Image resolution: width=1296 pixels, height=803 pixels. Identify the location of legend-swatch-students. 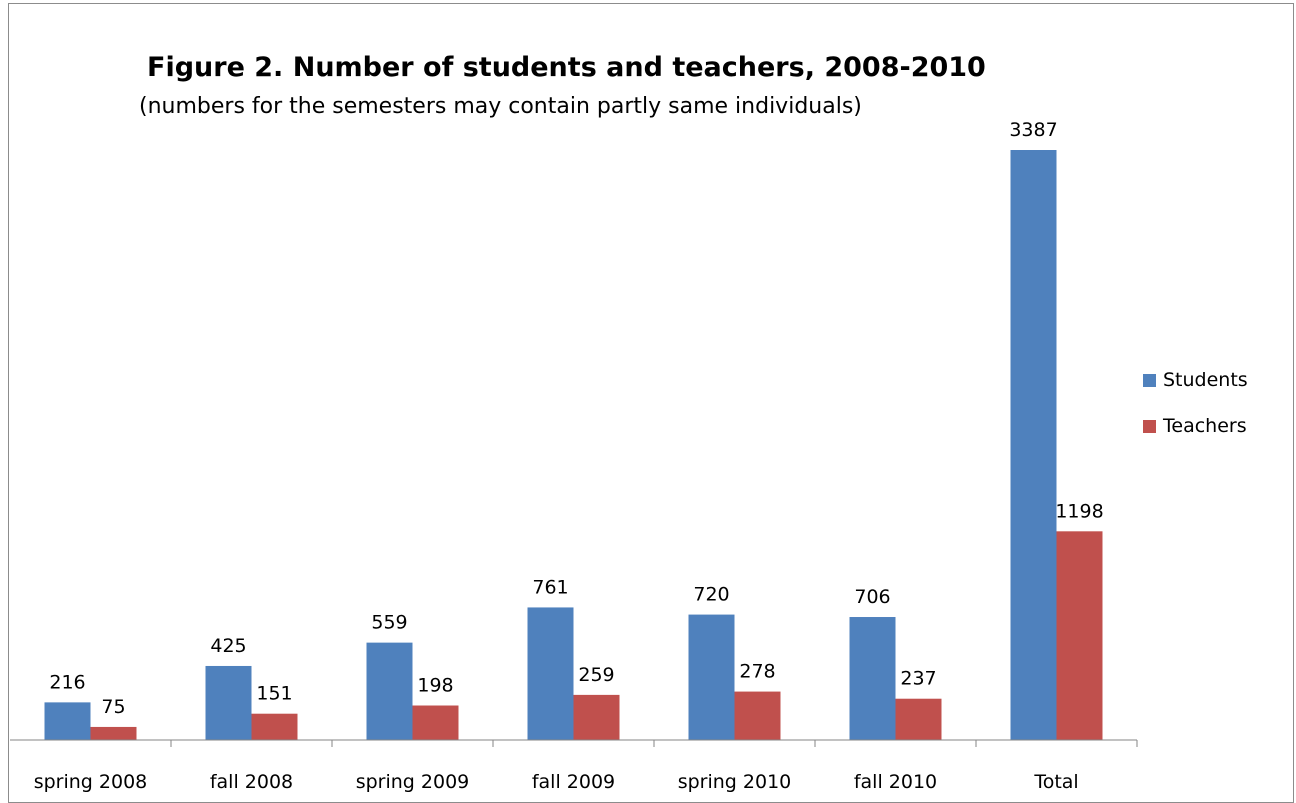
(1149, 380).